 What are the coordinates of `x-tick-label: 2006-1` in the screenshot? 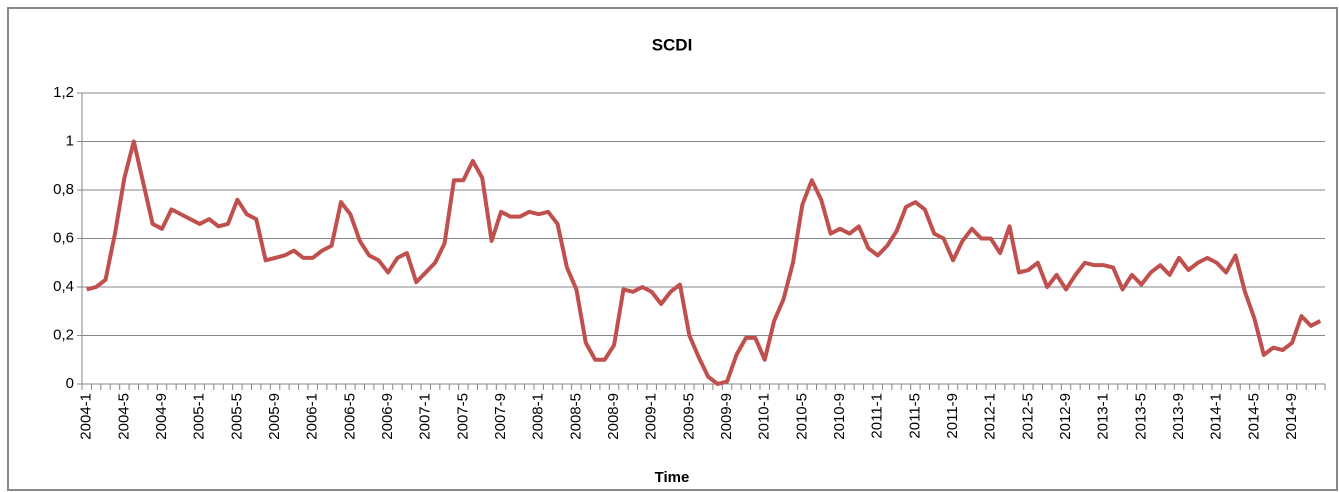 It's located at (312, 416).